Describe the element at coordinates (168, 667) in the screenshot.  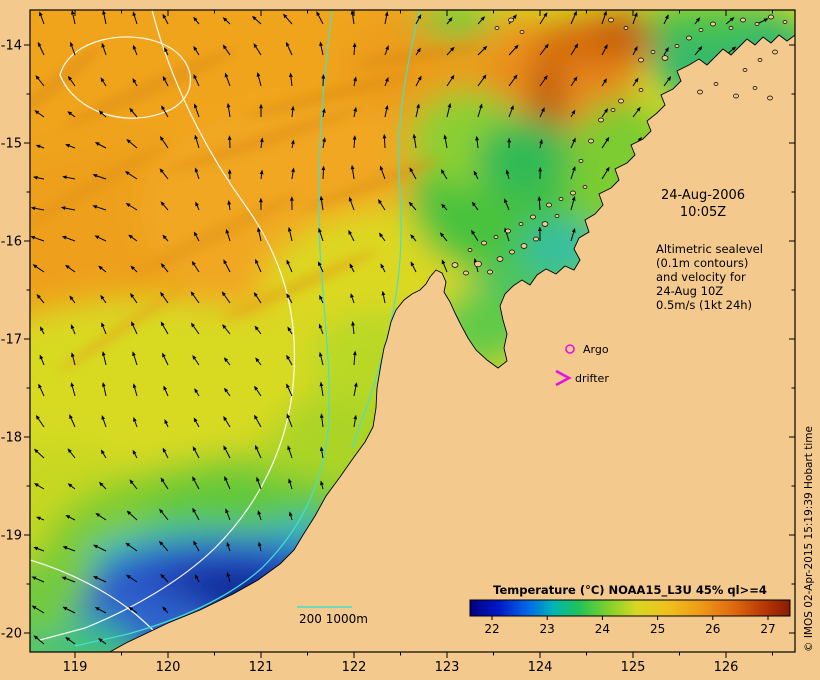
I see `svg-text: 120` at that location.